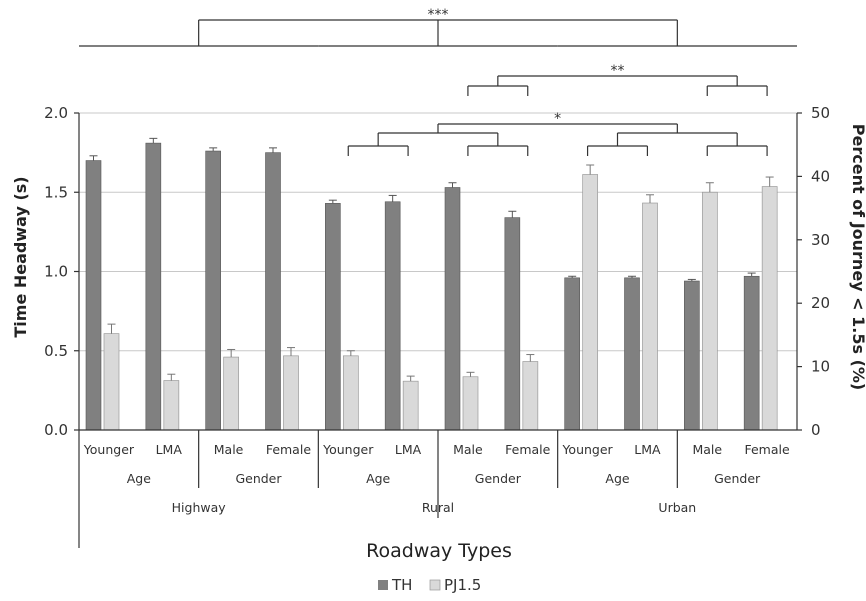  What do you see at coordinates (816, 430) in the screenshot?
I see `y2-tick-label: 0` at bounding box center [816, 430].